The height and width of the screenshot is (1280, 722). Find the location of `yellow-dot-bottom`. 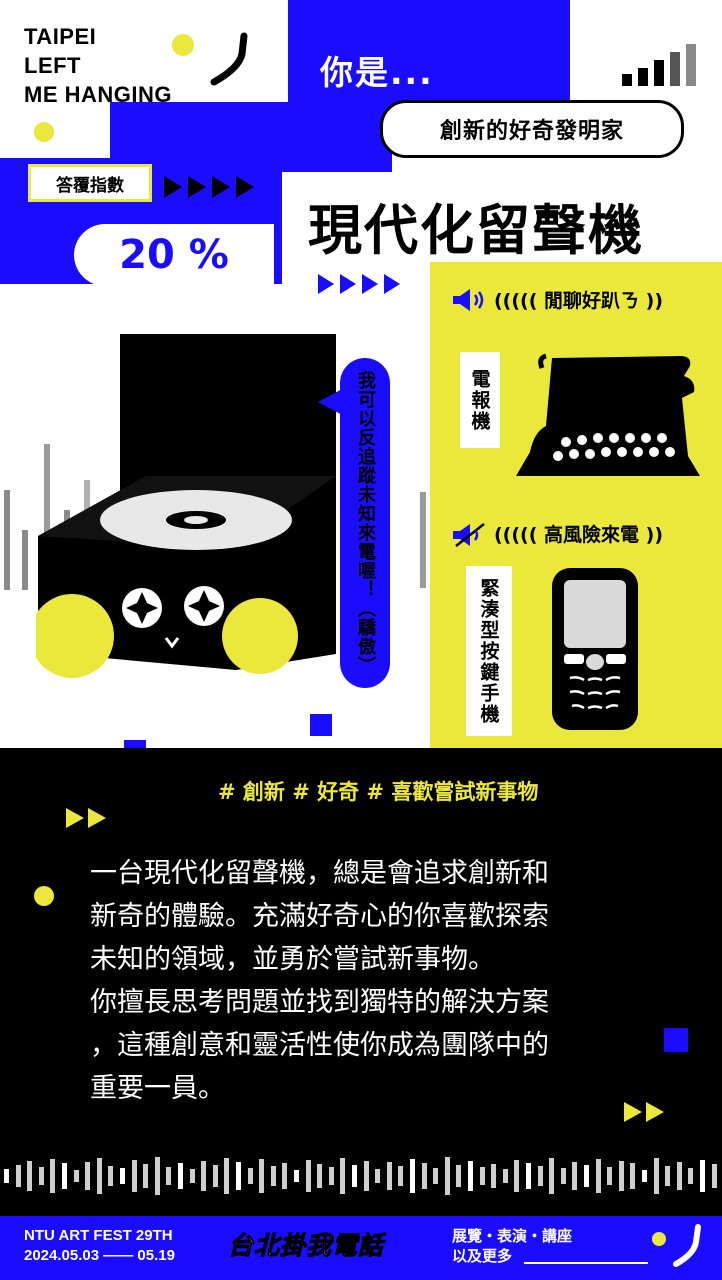

yellow-dot-bottom is located at coordinates (44, 896).